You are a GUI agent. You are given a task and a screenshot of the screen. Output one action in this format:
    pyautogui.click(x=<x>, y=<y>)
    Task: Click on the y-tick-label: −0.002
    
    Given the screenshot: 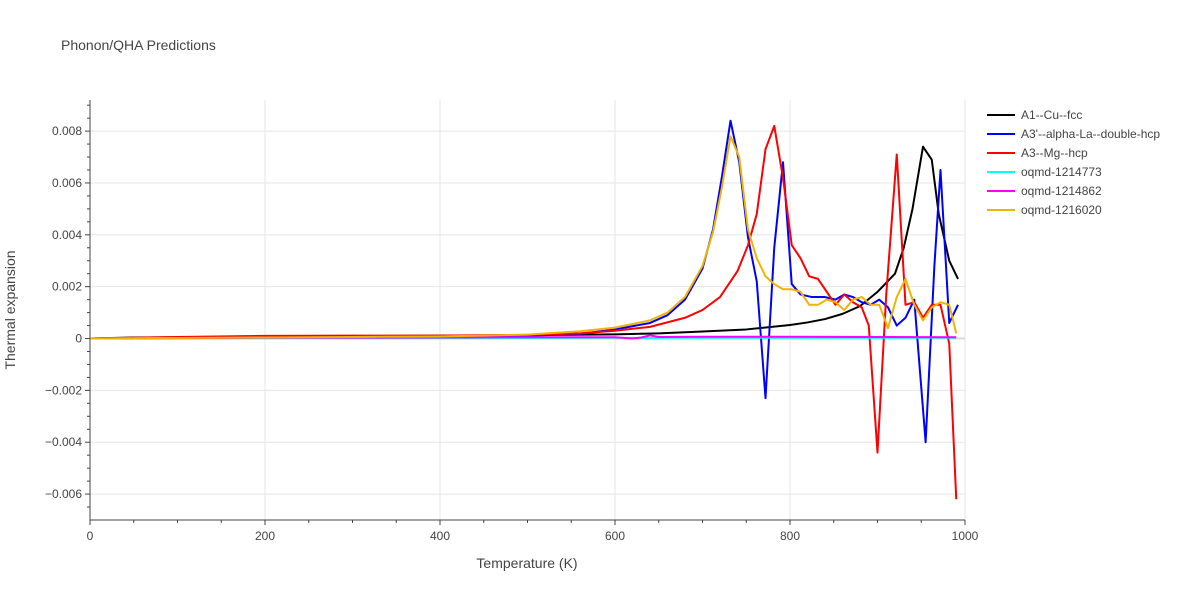 What is the action you would take?
    pyautogui.click(x=63, y=390)
    